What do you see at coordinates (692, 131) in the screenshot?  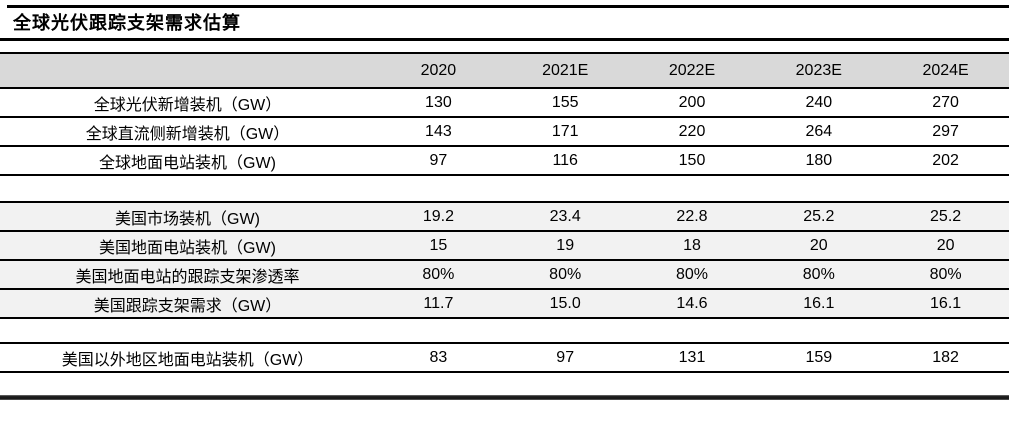 I see `cell-value: 220` at bounding box center [692, 131].